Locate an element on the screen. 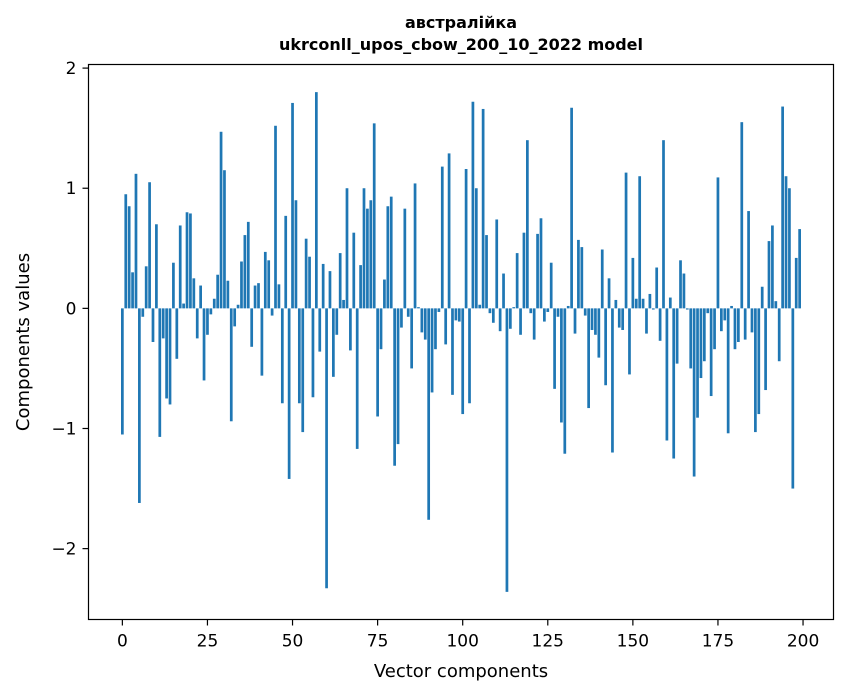 The height and width of the screenshot is (696, 847). y-tick-label-0: 0 is located at coordinates (71, 309).